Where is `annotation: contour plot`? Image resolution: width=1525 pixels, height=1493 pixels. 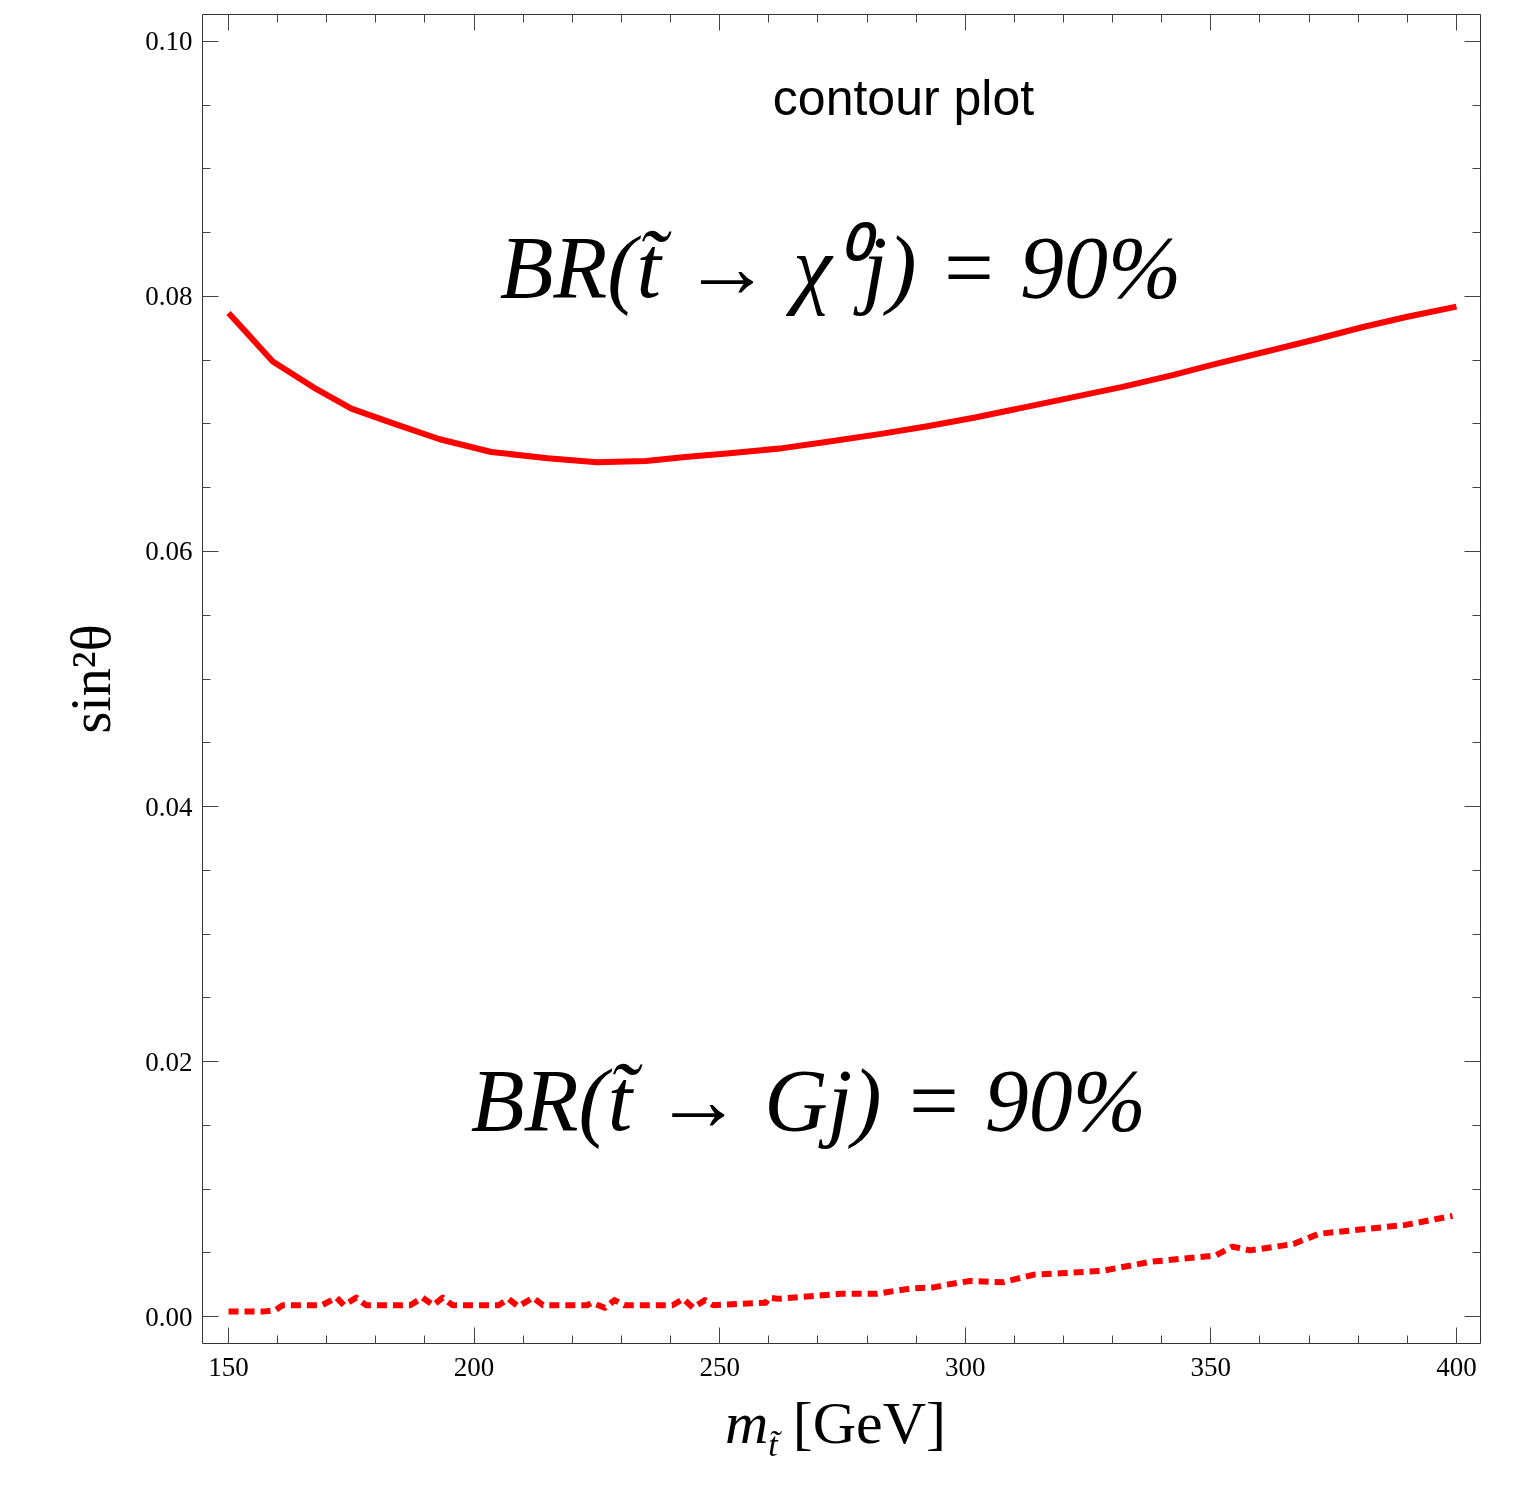
annotation: contour plot is located at coordinates (903, 97).